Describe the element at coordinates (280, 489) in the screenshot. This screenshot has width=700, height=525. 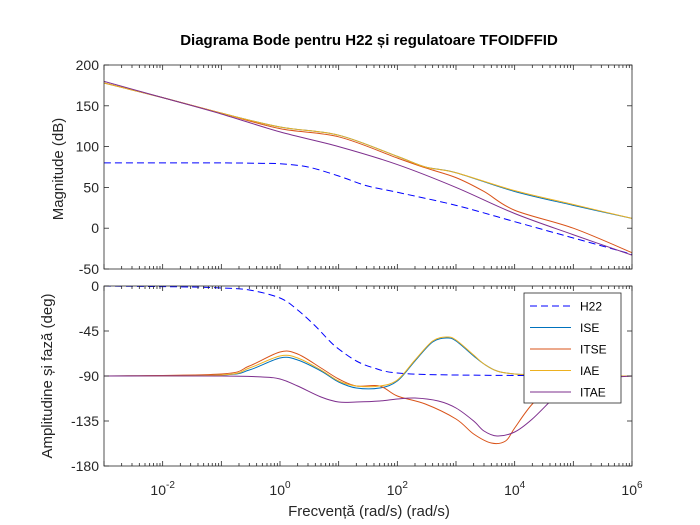
I see `x-tick-label: 10⁰` at that location.